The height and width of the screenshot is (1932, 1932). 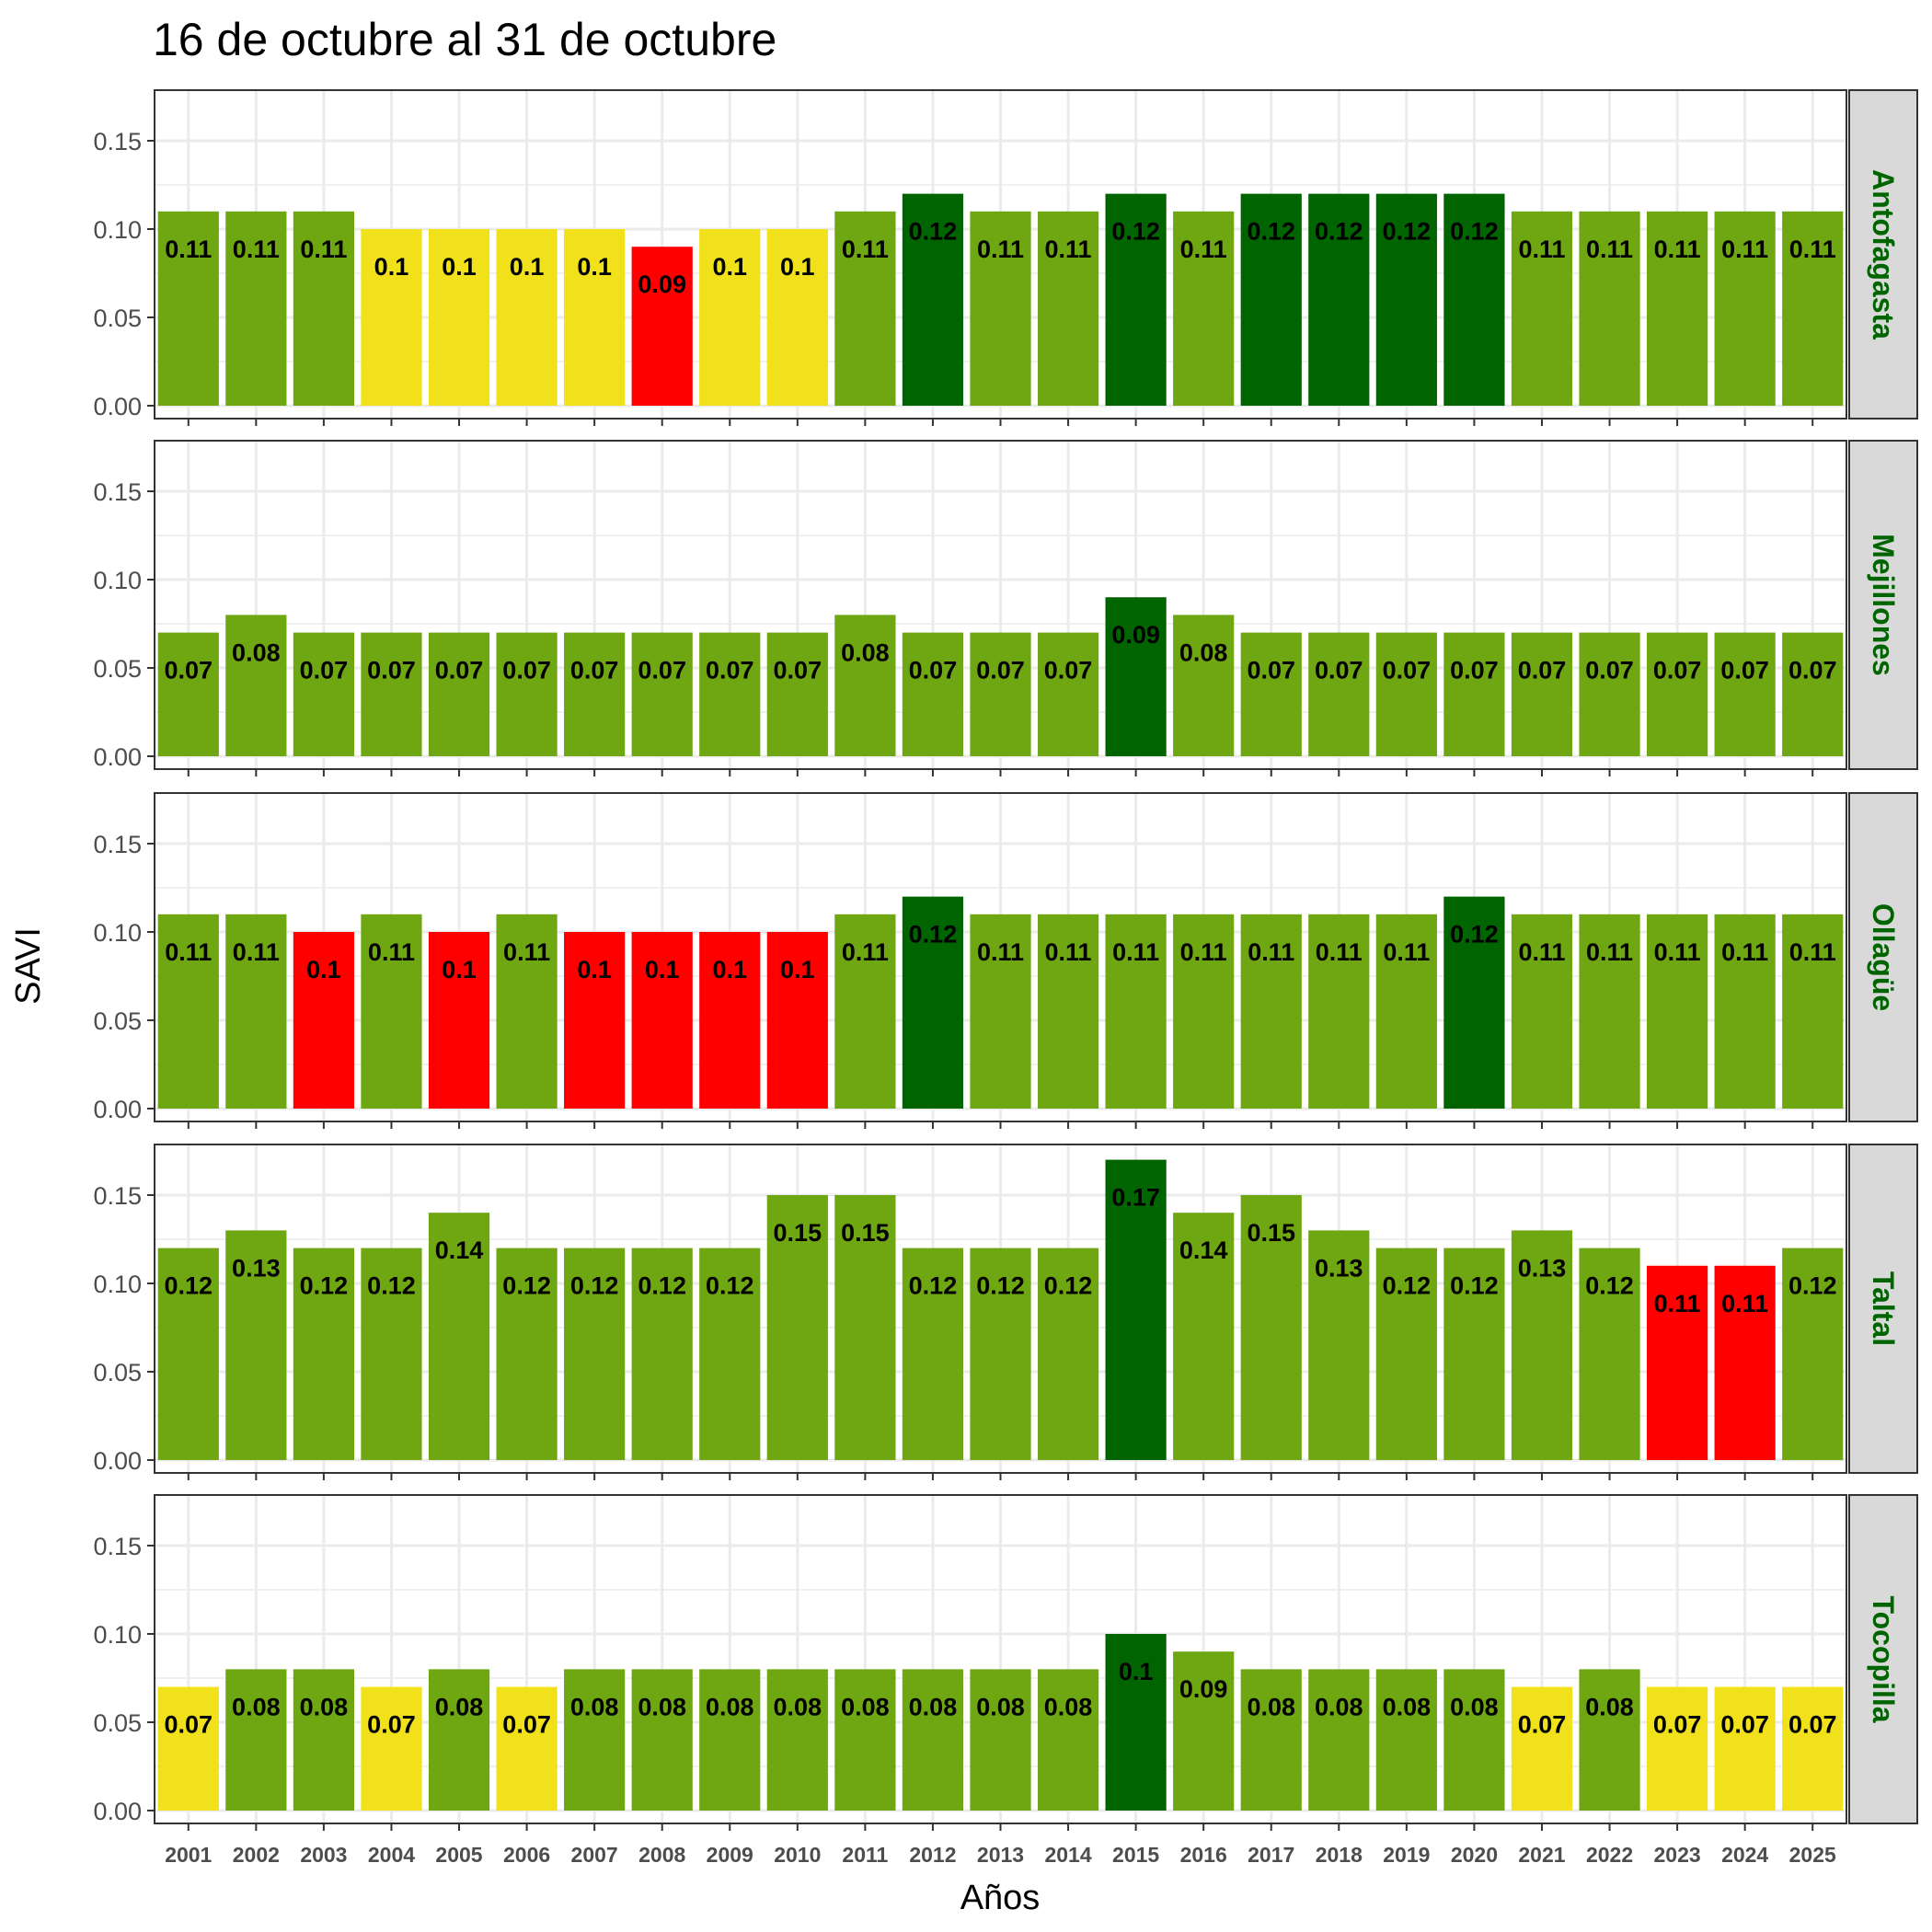 What do you see at coordinates (188, 1855) in the screenshot?
I see `x-tick-label: 2001` at bounding box center [188, 1855].